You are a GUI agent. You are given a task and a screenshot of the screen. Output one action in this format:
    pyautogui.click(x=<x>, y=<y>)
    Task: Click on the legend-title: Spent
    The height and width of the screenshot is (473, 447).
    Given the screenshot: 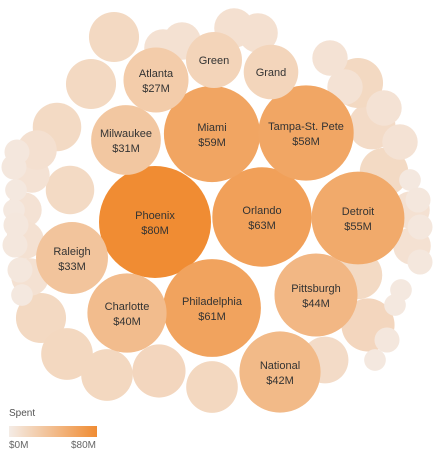 What is the action you would take?
    pyautogui.click(x=22, y=413)
    